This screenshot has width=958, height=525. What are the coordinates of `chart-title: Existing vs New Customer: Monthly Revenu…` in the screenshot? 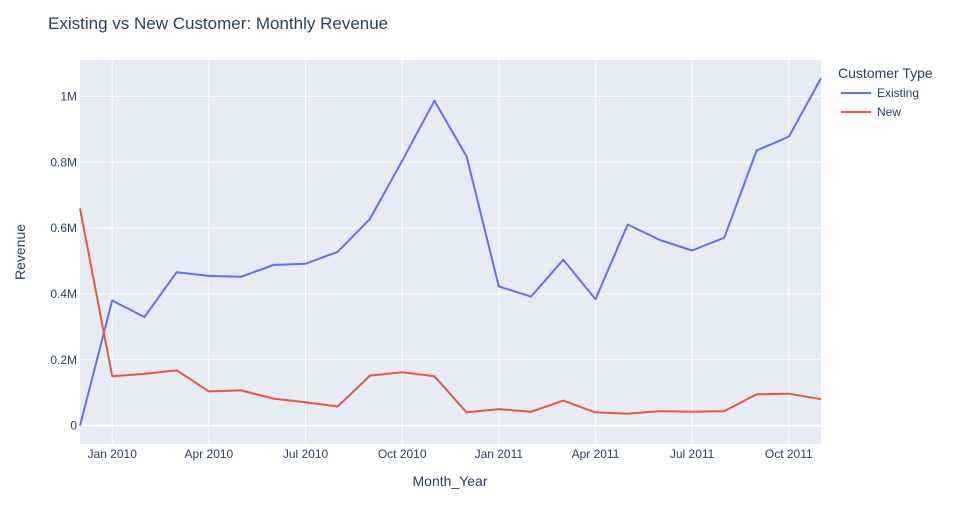 It's located at (218, 23).